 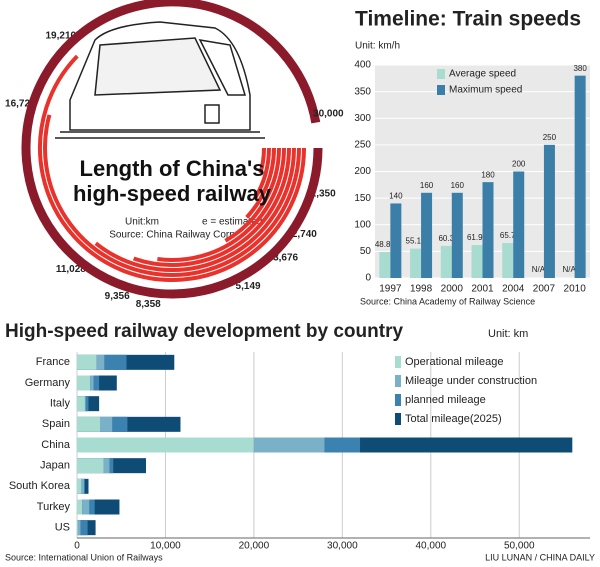 I want to click on legend-label: Average speed, so click(x=482, y=74).